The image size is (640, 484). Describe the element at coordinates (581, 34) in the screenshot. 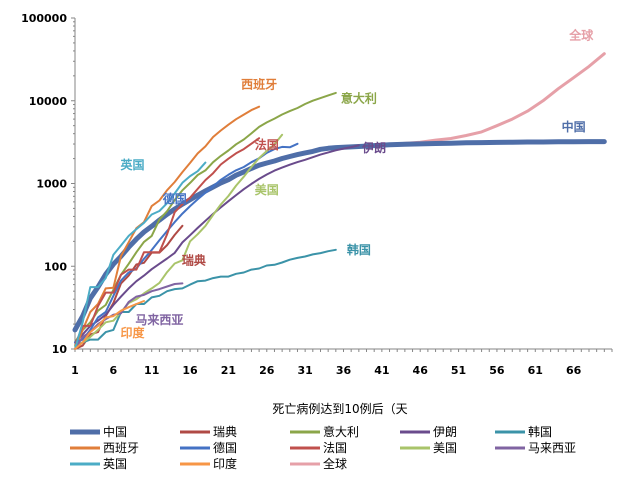

I see `series-label: 全球` at that location.